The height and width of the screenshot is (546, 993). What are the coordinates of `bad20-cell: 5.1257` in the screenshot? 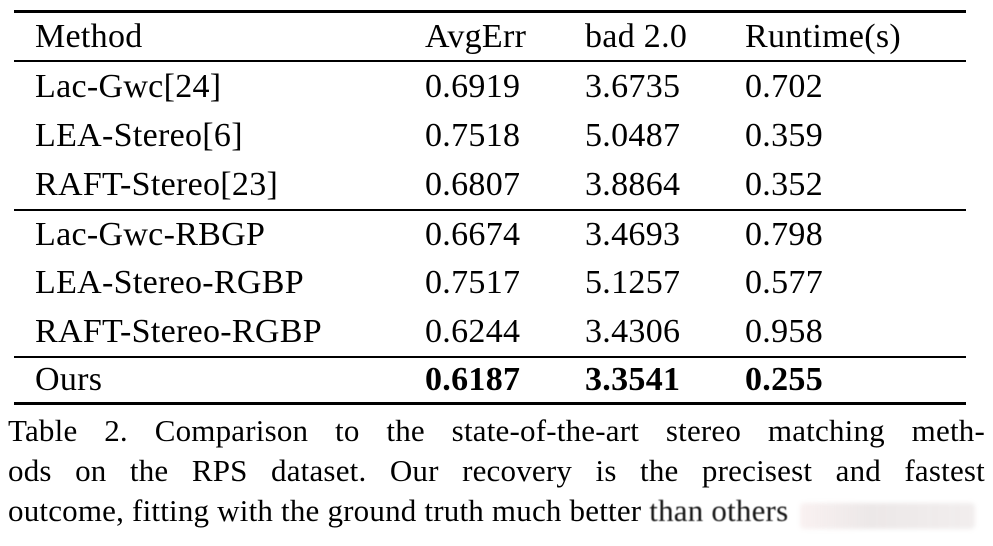 It's located at (633, 282).